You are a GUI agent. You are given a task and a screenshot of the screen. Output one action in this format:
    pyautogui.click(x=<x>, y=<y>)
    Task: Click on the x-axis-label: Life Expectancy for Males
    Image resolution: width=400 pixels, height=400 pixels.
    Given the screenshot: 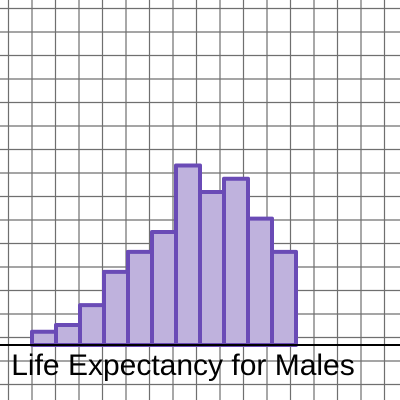 What is the action you would take?
    pyautogui.click(x=183, y=365)
    